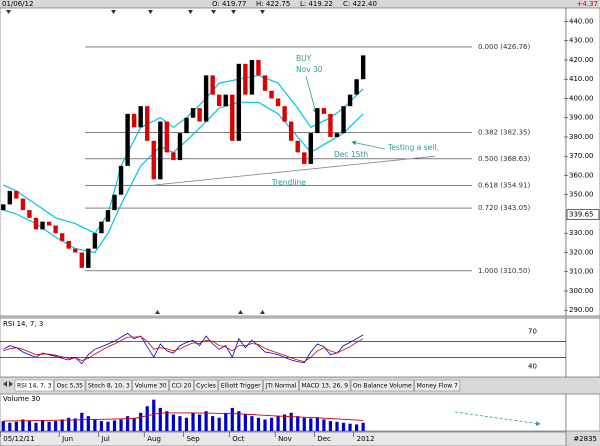 This screenshot has height=446, width=600. I want to click on tab-label: CCI 20, so click(182, 386).